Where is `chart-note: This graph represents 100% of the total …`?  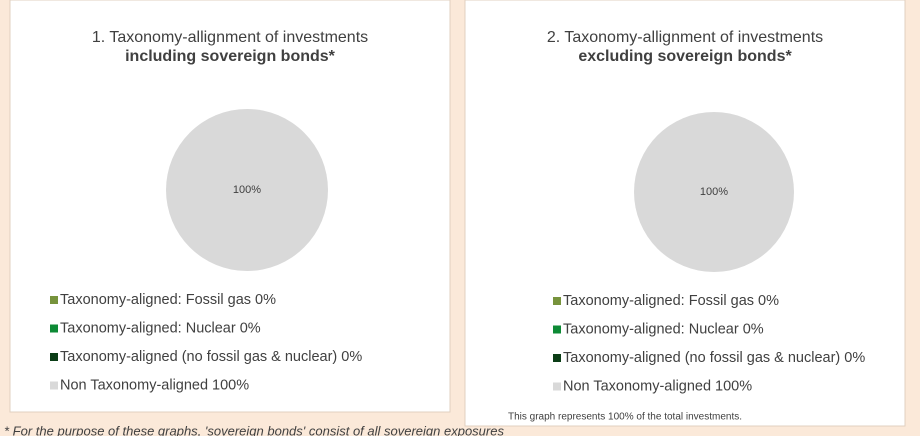
chart-note: This graph represents 100% of the total … is located at coordinates (625, 417).